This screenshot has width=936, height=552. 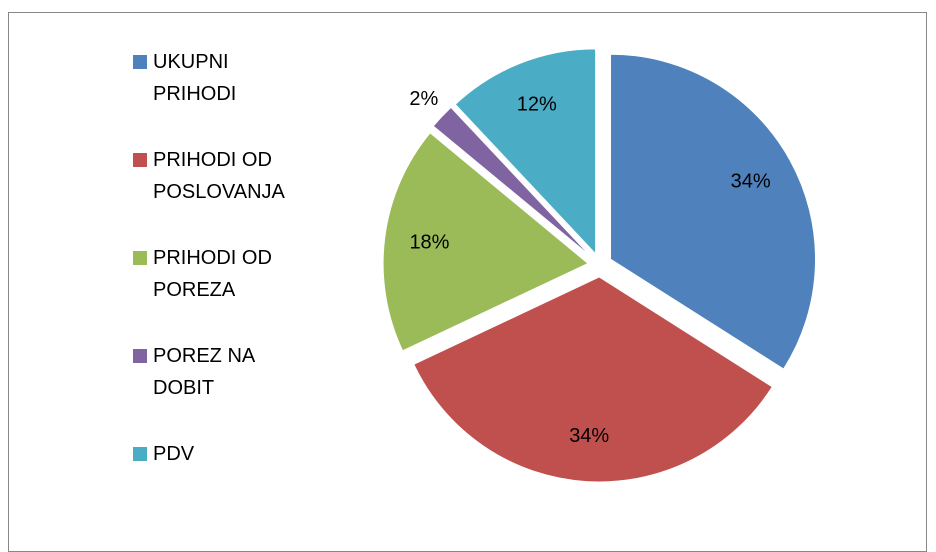 What do you see at coordinates (204, 372) in the screenshot?
I see `legend-label: POREZ NA DOBIT` at bounding box center [204, 372].